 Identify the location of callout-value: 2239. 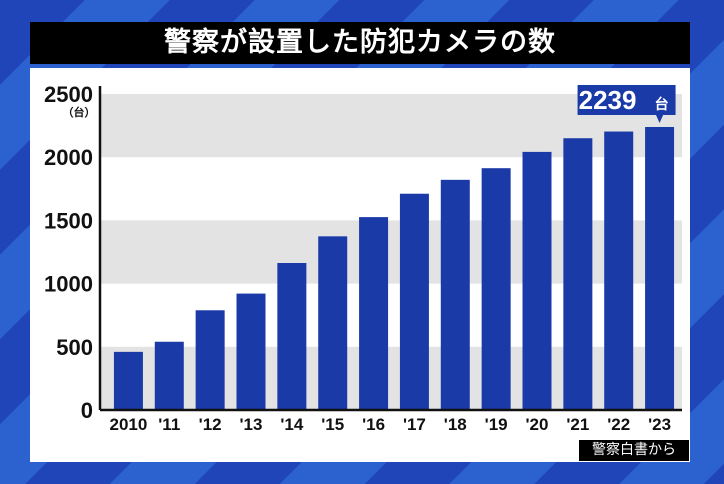
(608, 100).